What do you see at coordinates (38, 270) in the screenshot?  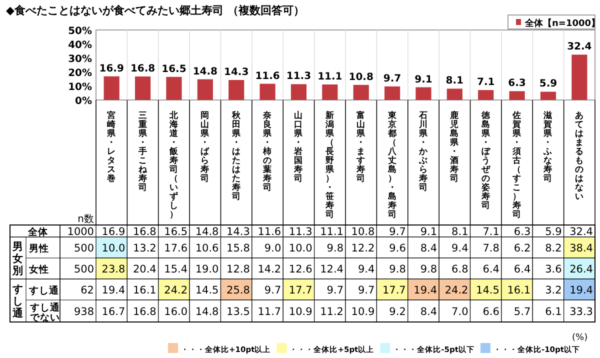 I see `y-tick-label: 女性` at bounding box center [38, 270].